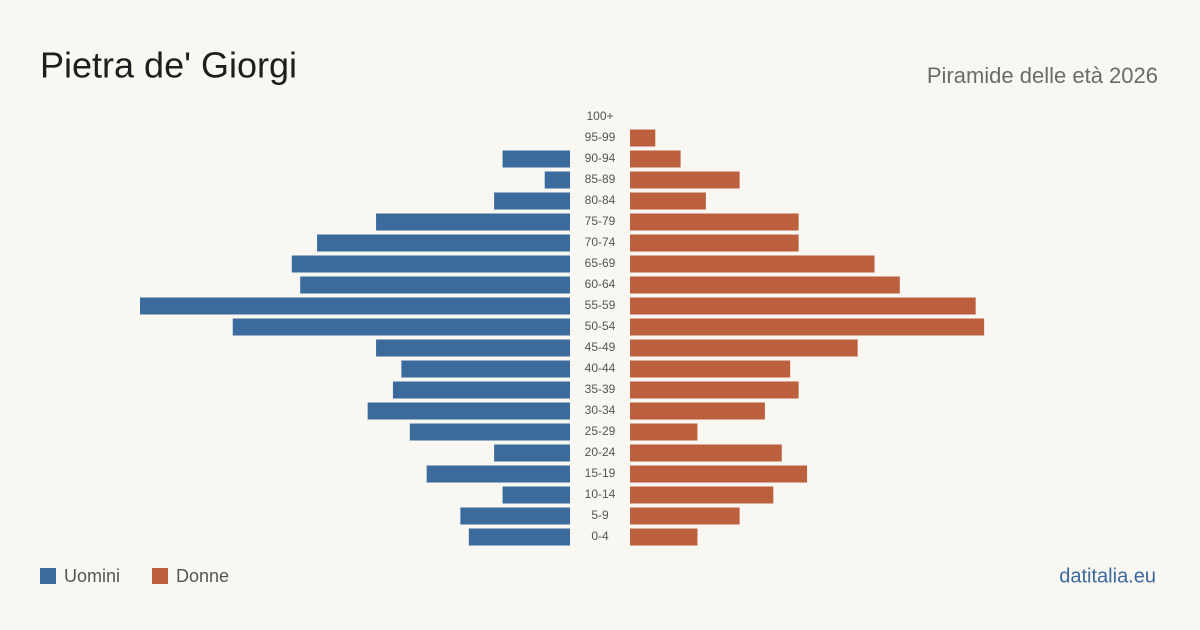 The width and height of the screenshot is (1200, 630). What do you see at coordinates (600, 536) in the screenshot?
I see `age-label: 0-4` at bounding box center [600, 536].